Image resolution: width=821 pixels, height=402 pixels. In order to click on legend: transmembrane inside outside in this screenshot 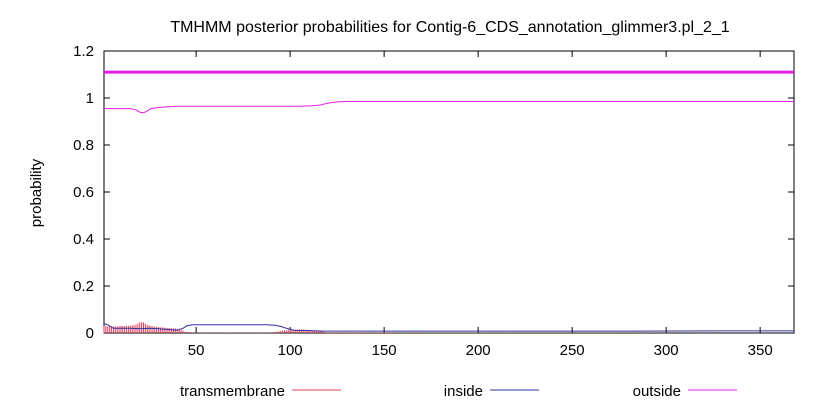, I will do `click(458, 391)`.